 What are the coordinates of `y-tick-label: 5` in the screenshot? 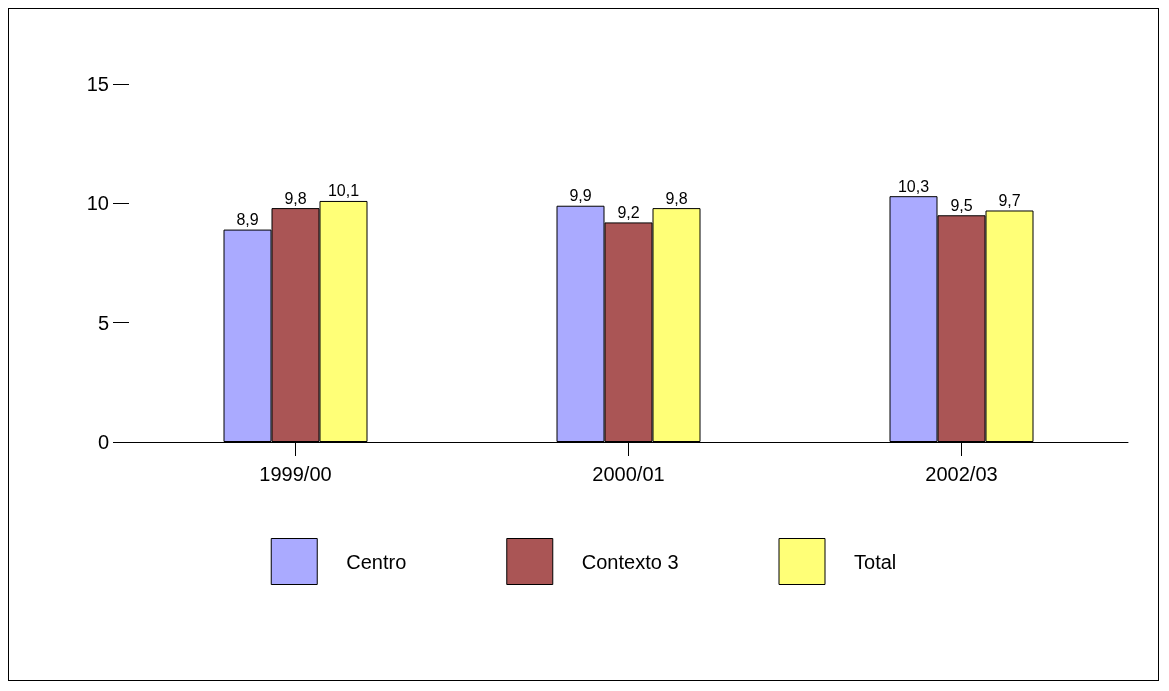 It's located at (103, 322).